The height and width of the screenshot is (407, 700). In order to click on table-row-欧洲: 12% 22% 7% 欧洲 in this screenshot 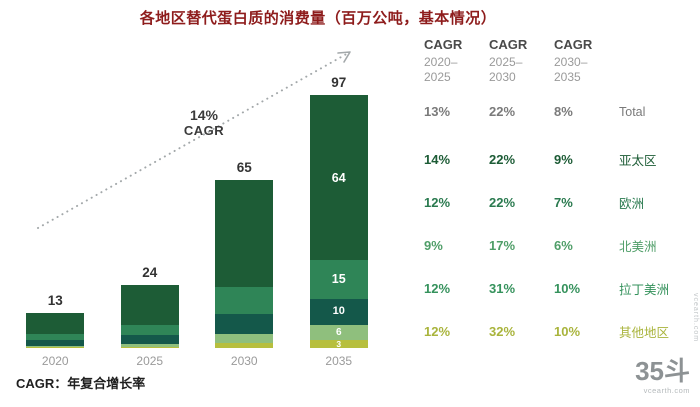, I will do `click(560, 202)`.